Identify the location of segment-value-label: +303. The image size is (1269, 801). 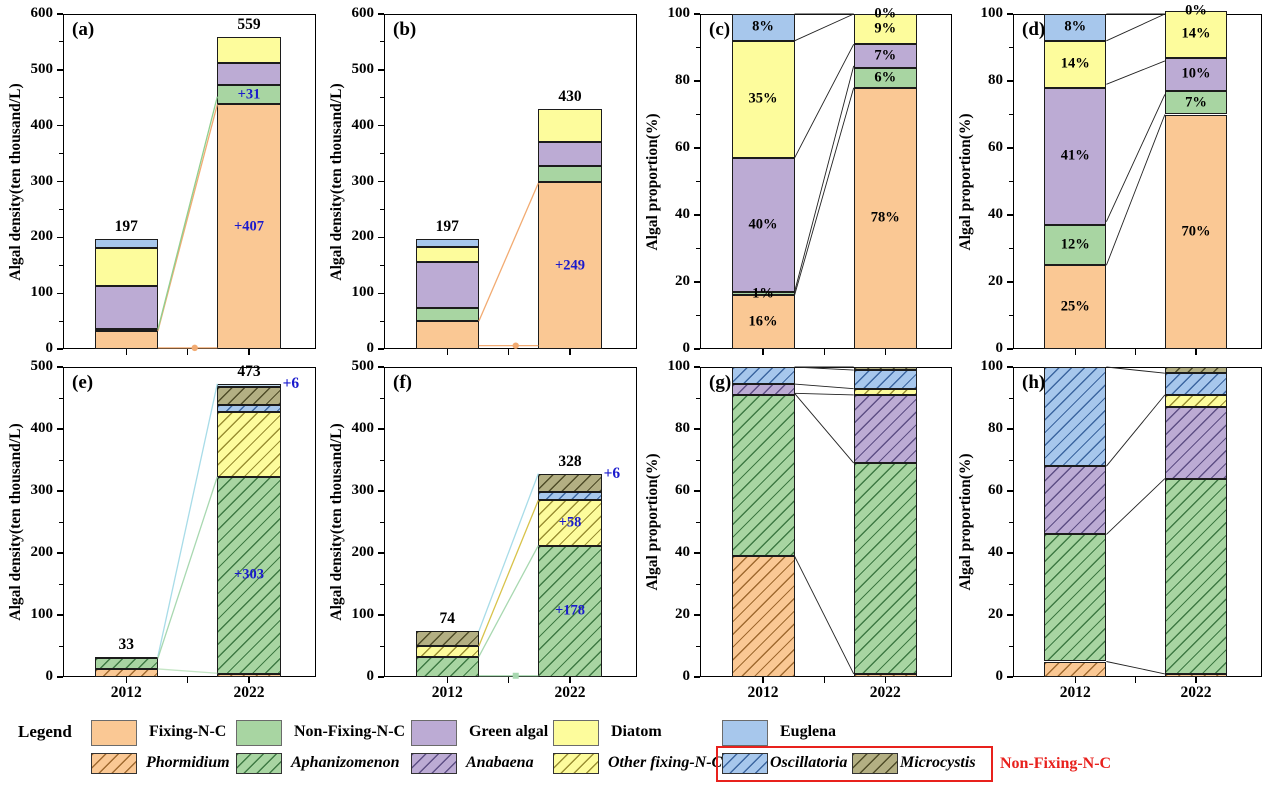
(248, 574).